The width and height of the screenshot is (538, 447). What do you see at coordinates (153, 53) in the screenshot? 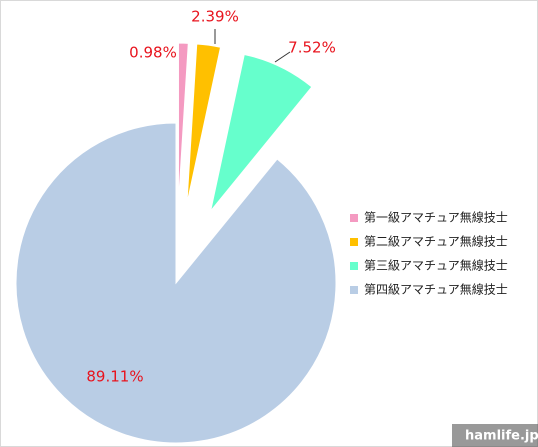
I see `value-label: 0.98%` at bounding box center [153, 53].